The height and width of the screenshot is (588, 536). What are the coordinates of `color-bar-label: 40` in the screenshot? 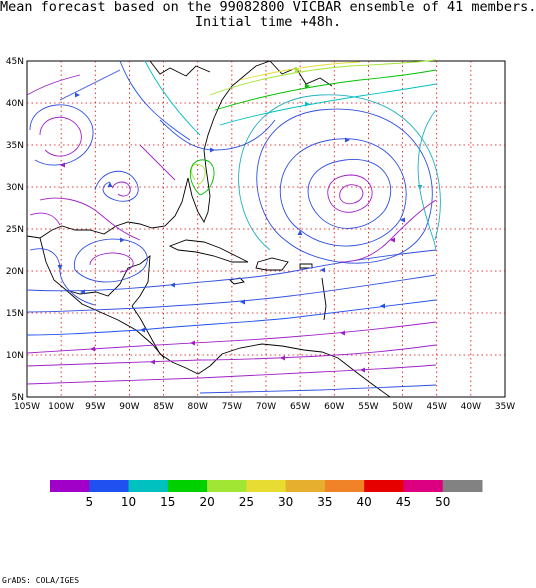 It's located at (364, 502).